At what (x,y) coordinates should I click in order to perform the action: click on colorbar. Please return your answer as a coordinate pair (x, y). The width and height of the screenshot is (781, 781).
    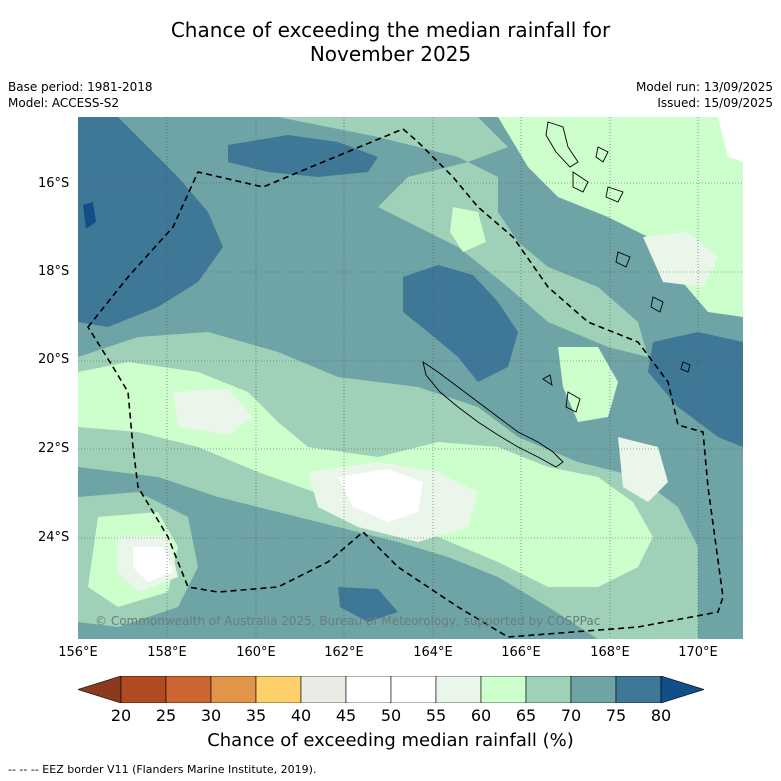
    Looking at the image, I should click on (391, 689).